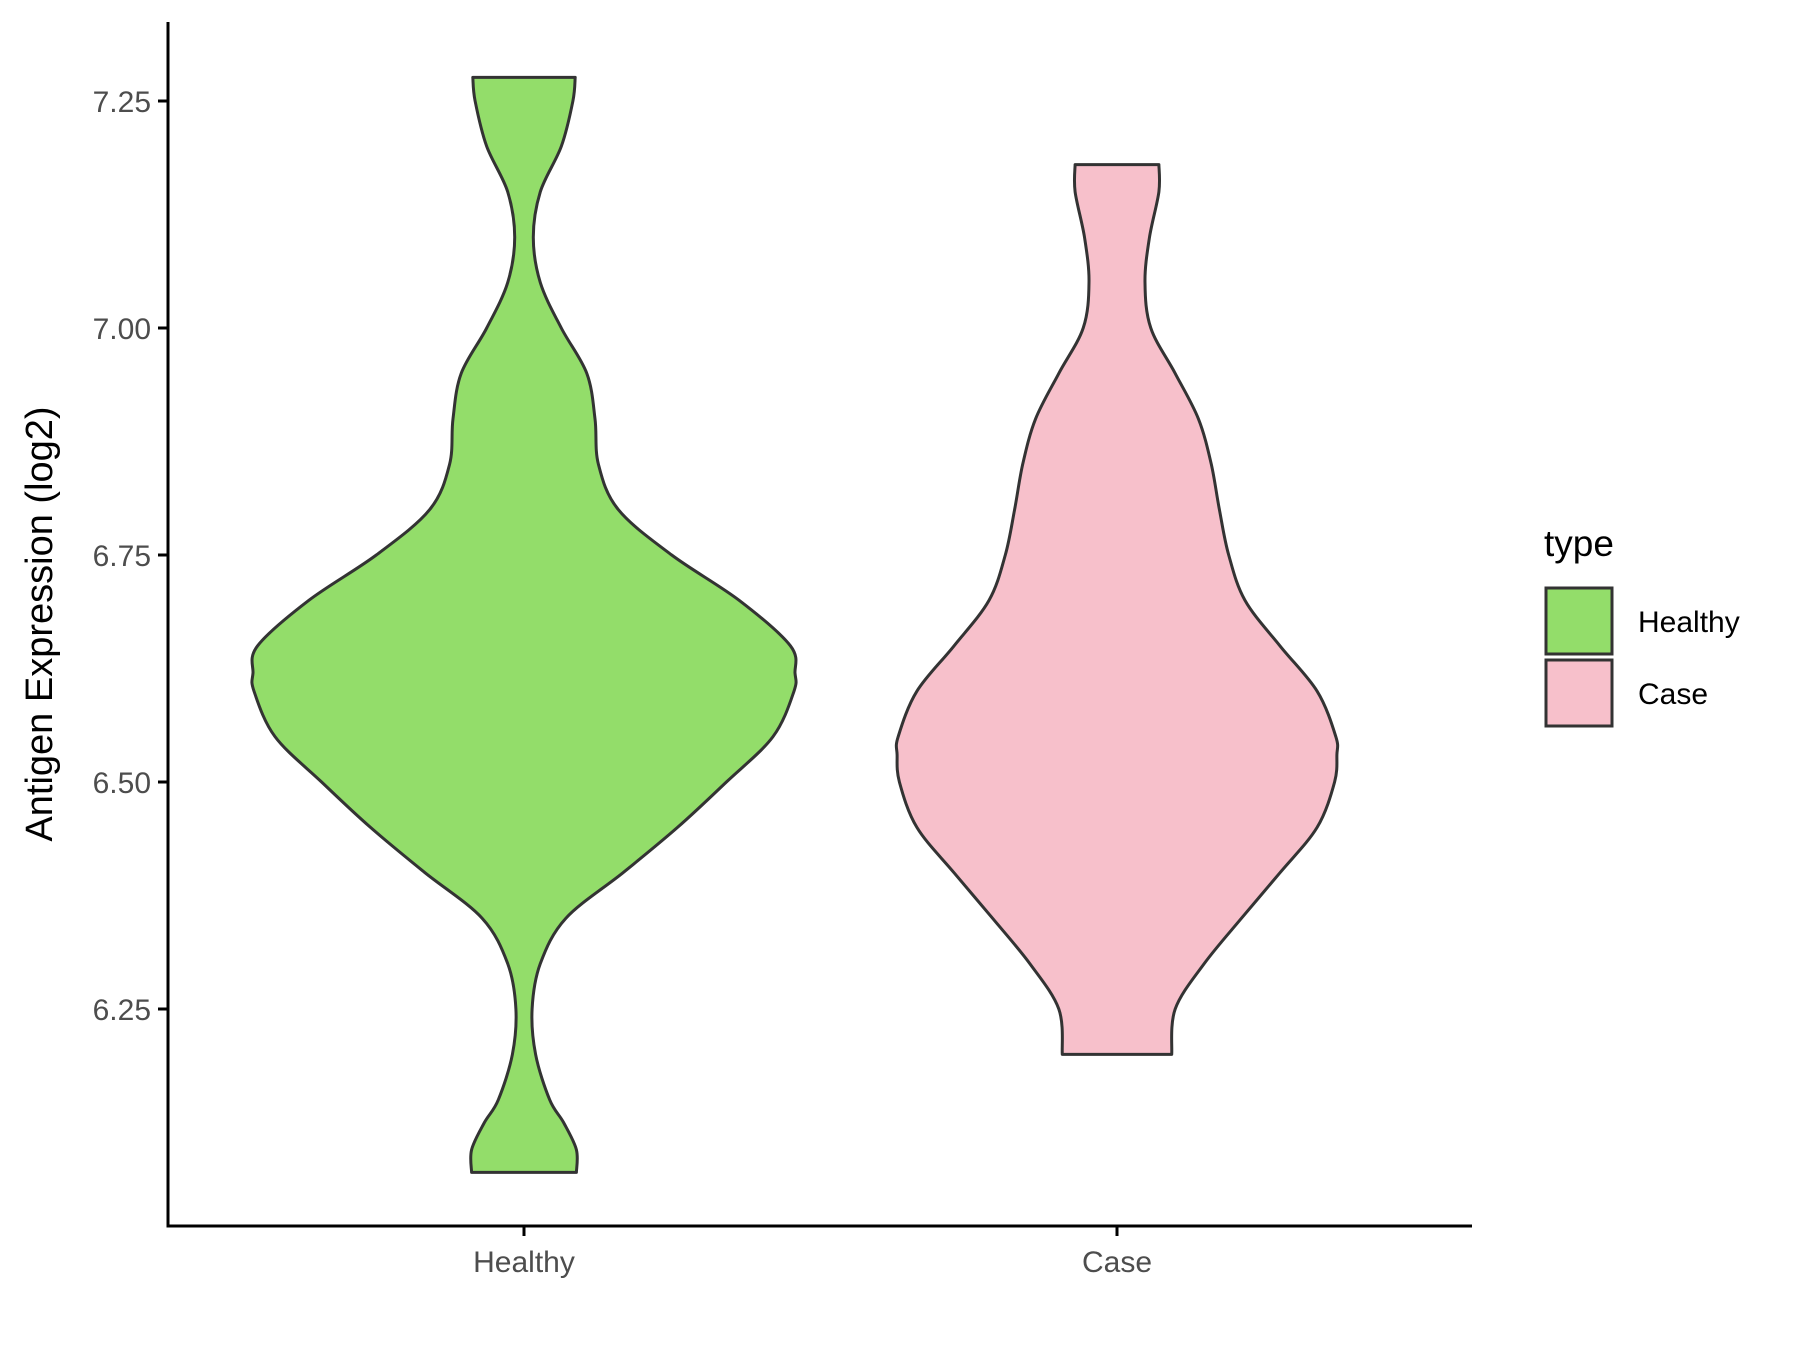 The width and height of the screenshot is (1800, 1355). What do you see at coordinates (1642, 657) in the screenshot?
I see `legend-entries: Healthy Case` at bounding box center [1642, 657].